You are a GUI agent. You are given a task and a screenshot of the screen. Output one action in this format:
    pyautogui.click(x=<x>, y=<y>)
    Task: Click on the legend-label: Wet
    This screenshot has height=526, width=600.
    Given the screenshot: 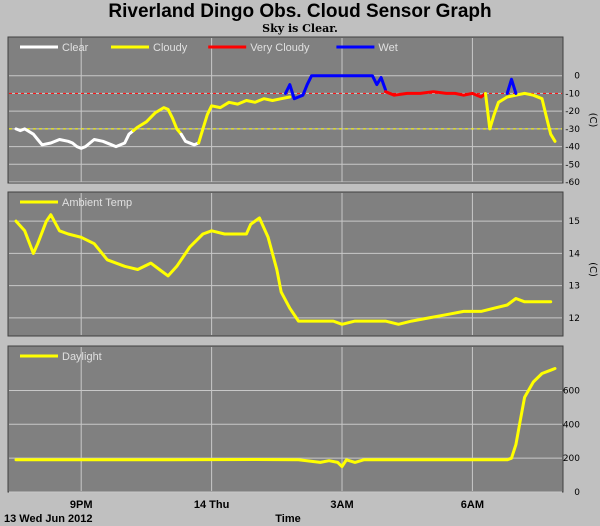 What is the action you would take?
    pyautogui.click(x=387, y=48)
    